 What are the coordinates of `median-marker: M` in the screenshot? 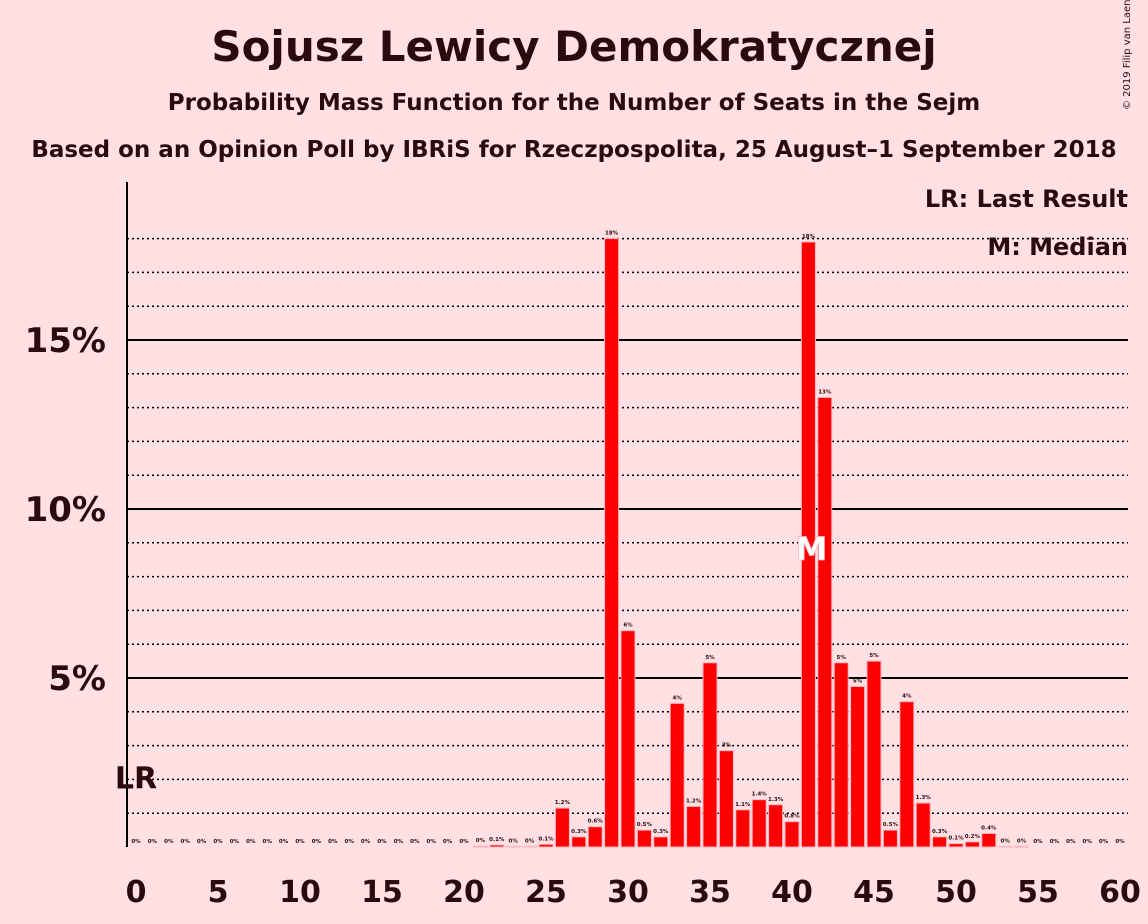 It's located at (811, 549).